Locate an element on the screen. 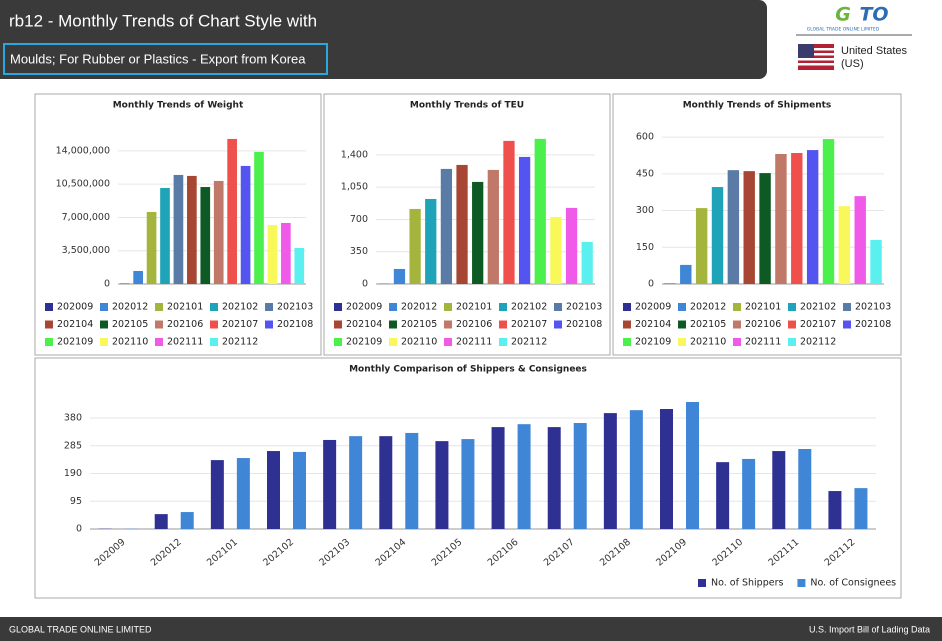 The height and width of the screenshot is (641, 942). y-tick-label: 700 is located at coordinates (359, 219).